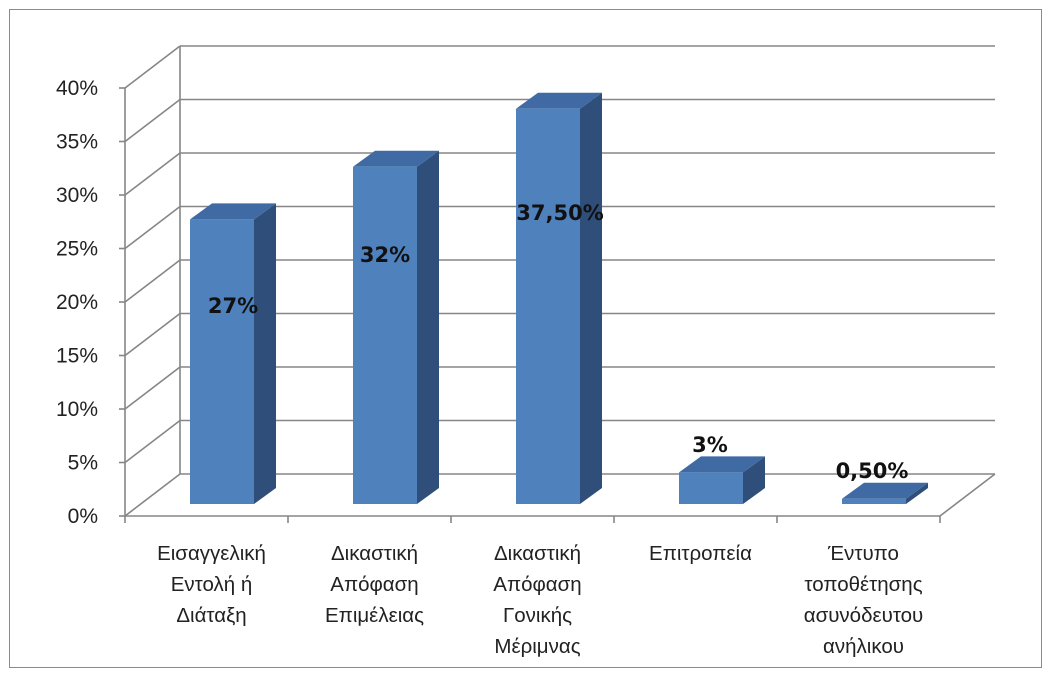  Describe the element at coordinates (872, 471) in the screenshot. I see `data-label: 0,50%` at that location.